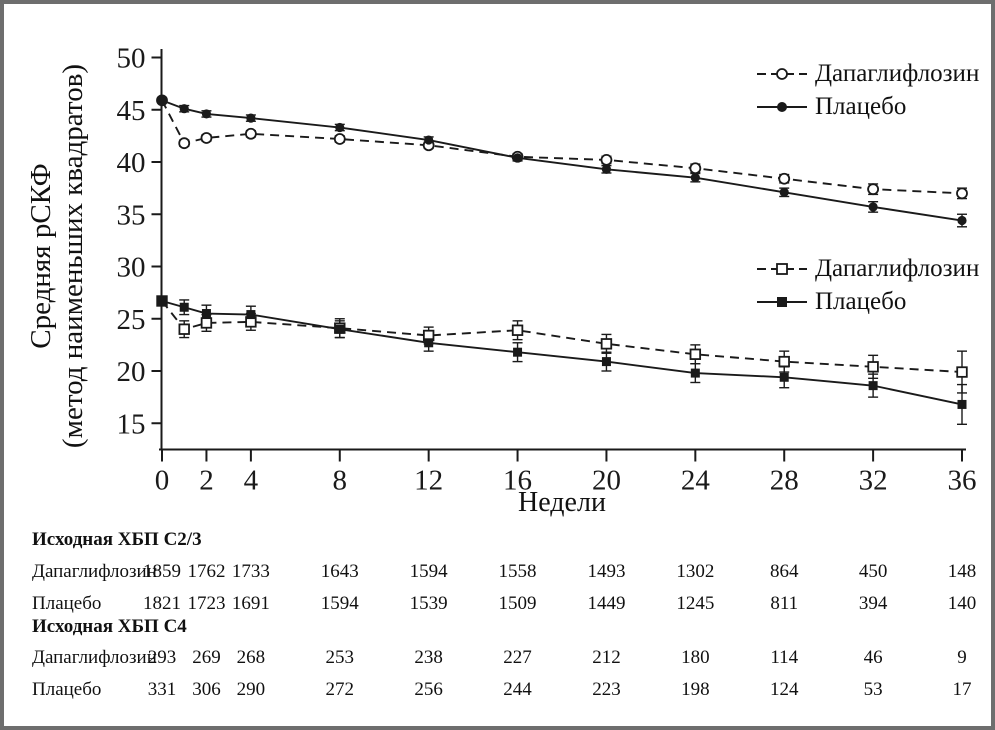 The height and width of the screenshot is (730, 995). What do you see at coordinates (250, 603) in the screenshot?
I see `risk-table-count: 1691` at bounding box center [250, 603].